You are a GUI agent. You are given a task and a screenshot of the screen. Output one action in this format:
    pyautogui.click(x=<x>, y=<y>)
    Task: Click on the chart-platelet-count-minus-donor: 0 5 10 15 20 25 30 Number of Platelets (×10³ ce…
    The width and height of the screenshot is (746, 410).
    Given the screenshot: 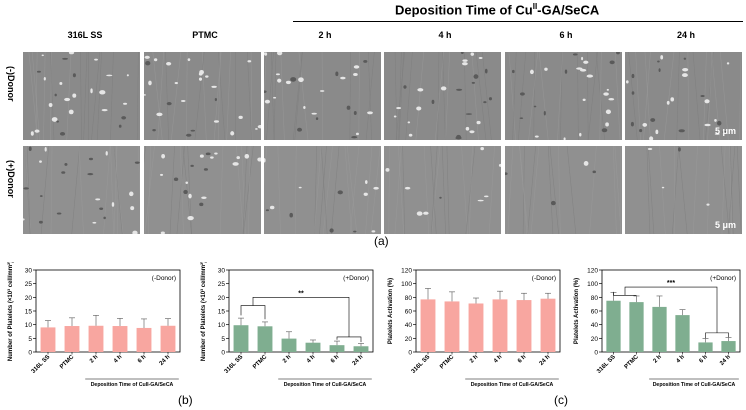 What is the action you would take?
    pyautogui.click(x=94, y=325)
    